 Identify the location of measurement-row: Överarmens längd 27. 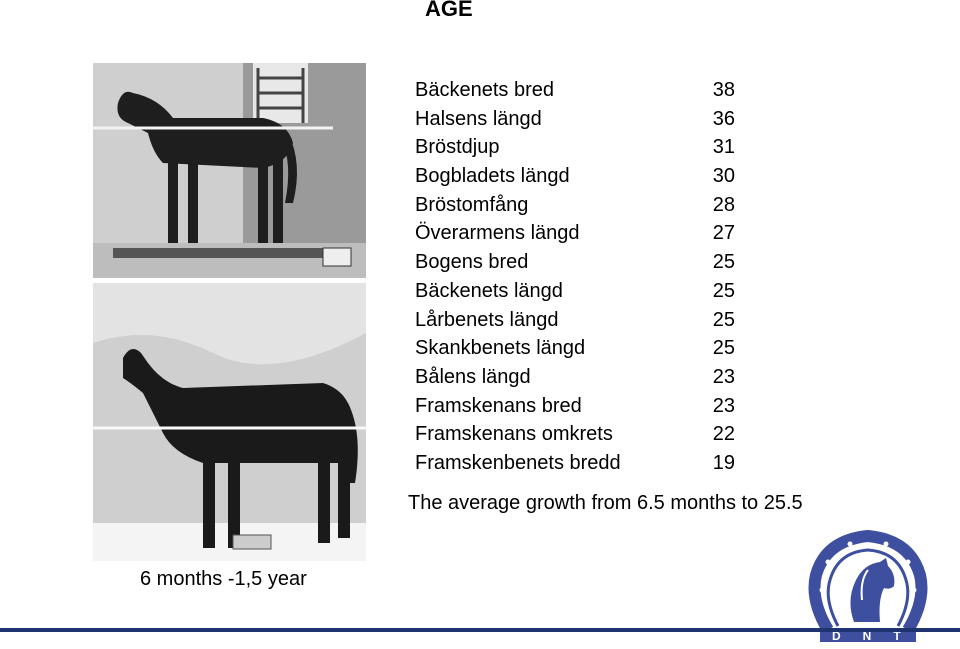
(575, 233).